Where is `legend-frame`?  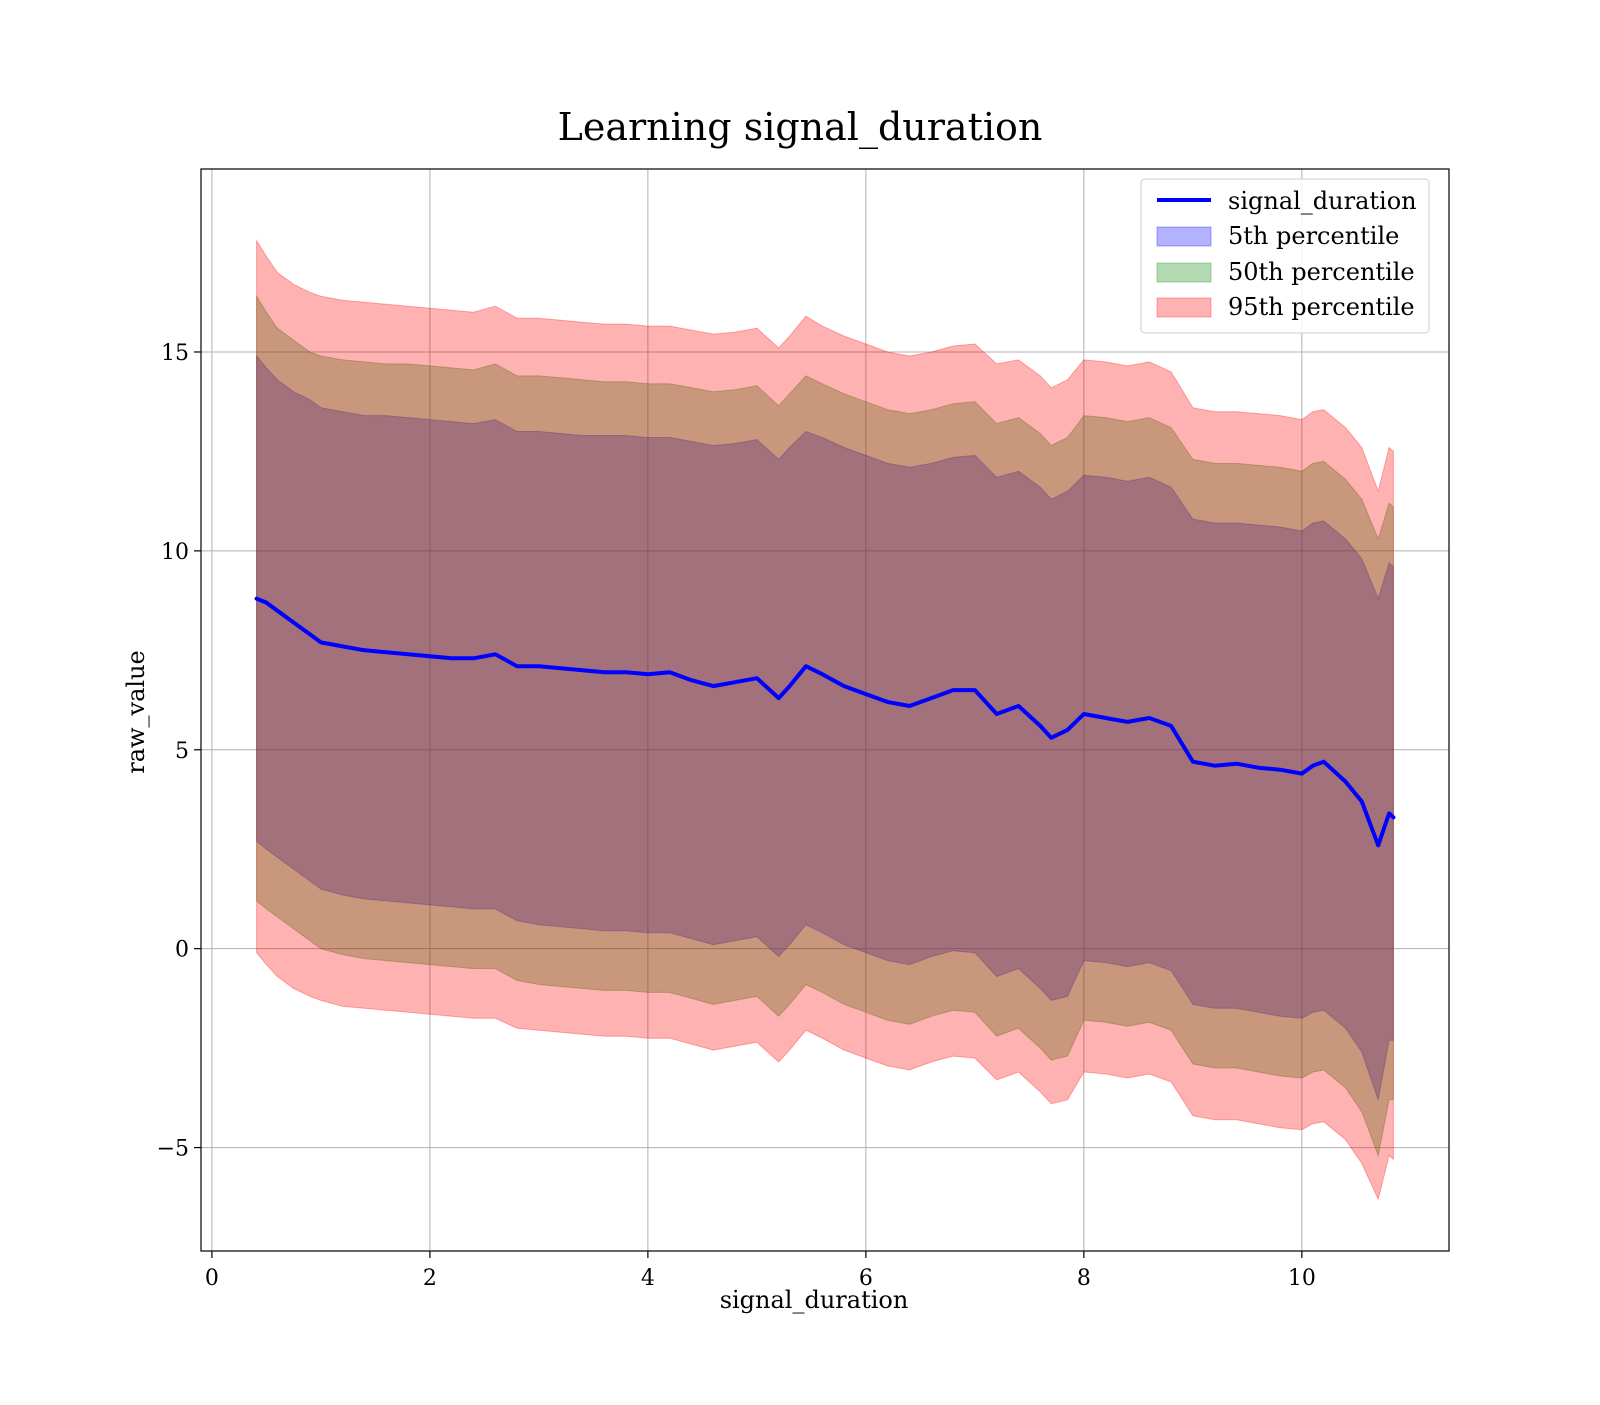 legend-frame is located at coordinates (1285, 256).